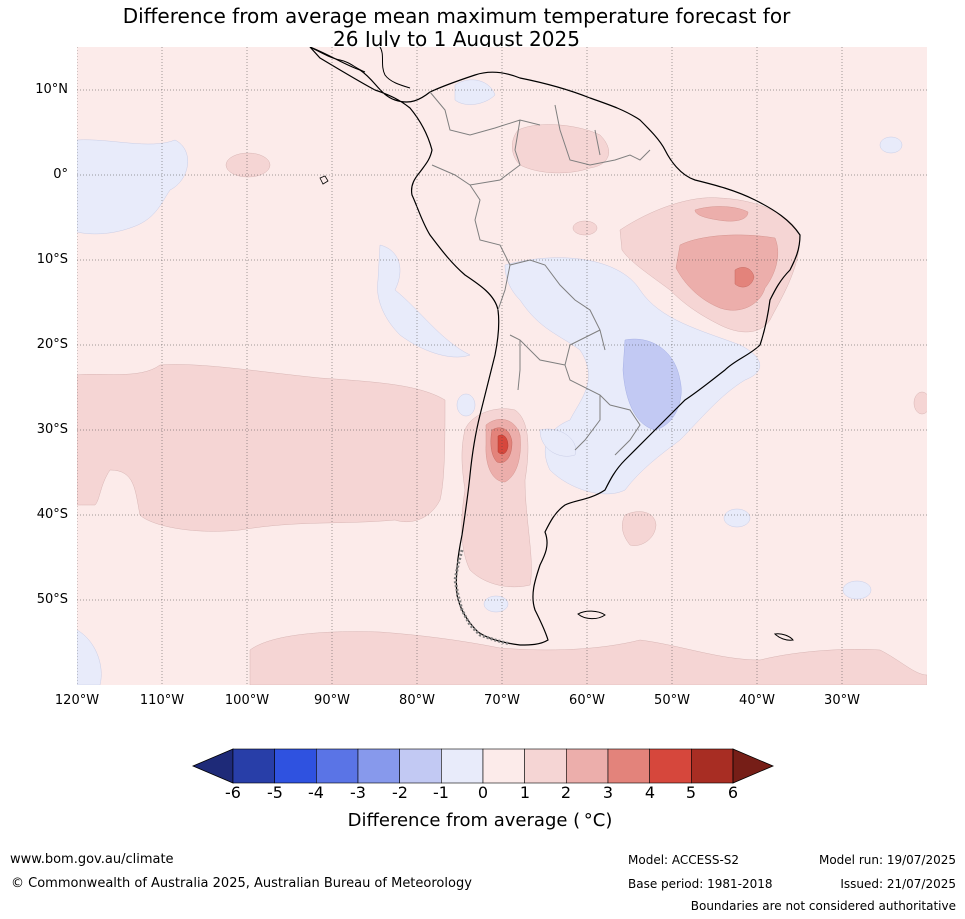 The image size is (965, 919). Describe the element at coordinates (483, 792) in the screenshot. I see `colorbar-tick: 0` at that location.